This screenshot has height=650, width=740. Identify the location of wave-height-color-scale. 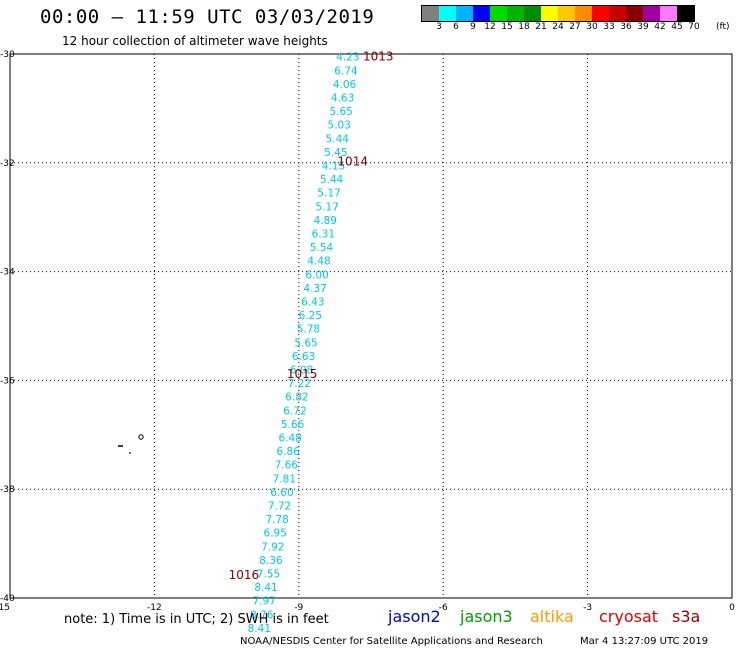
(558, 13).